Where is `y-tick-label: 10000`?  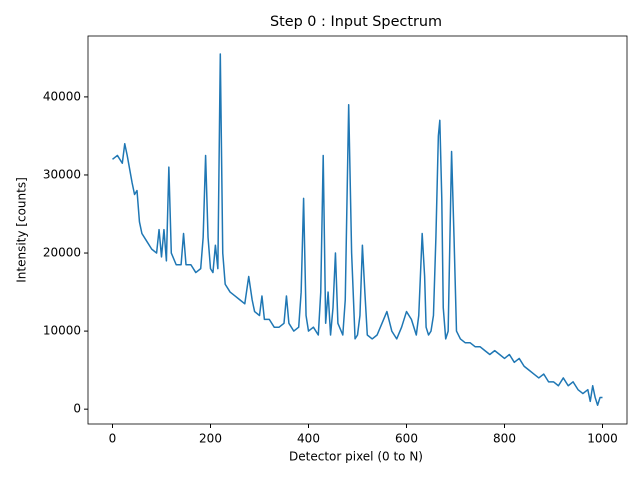
y-tick-label: 10000 is located at coordinates (62, 331).